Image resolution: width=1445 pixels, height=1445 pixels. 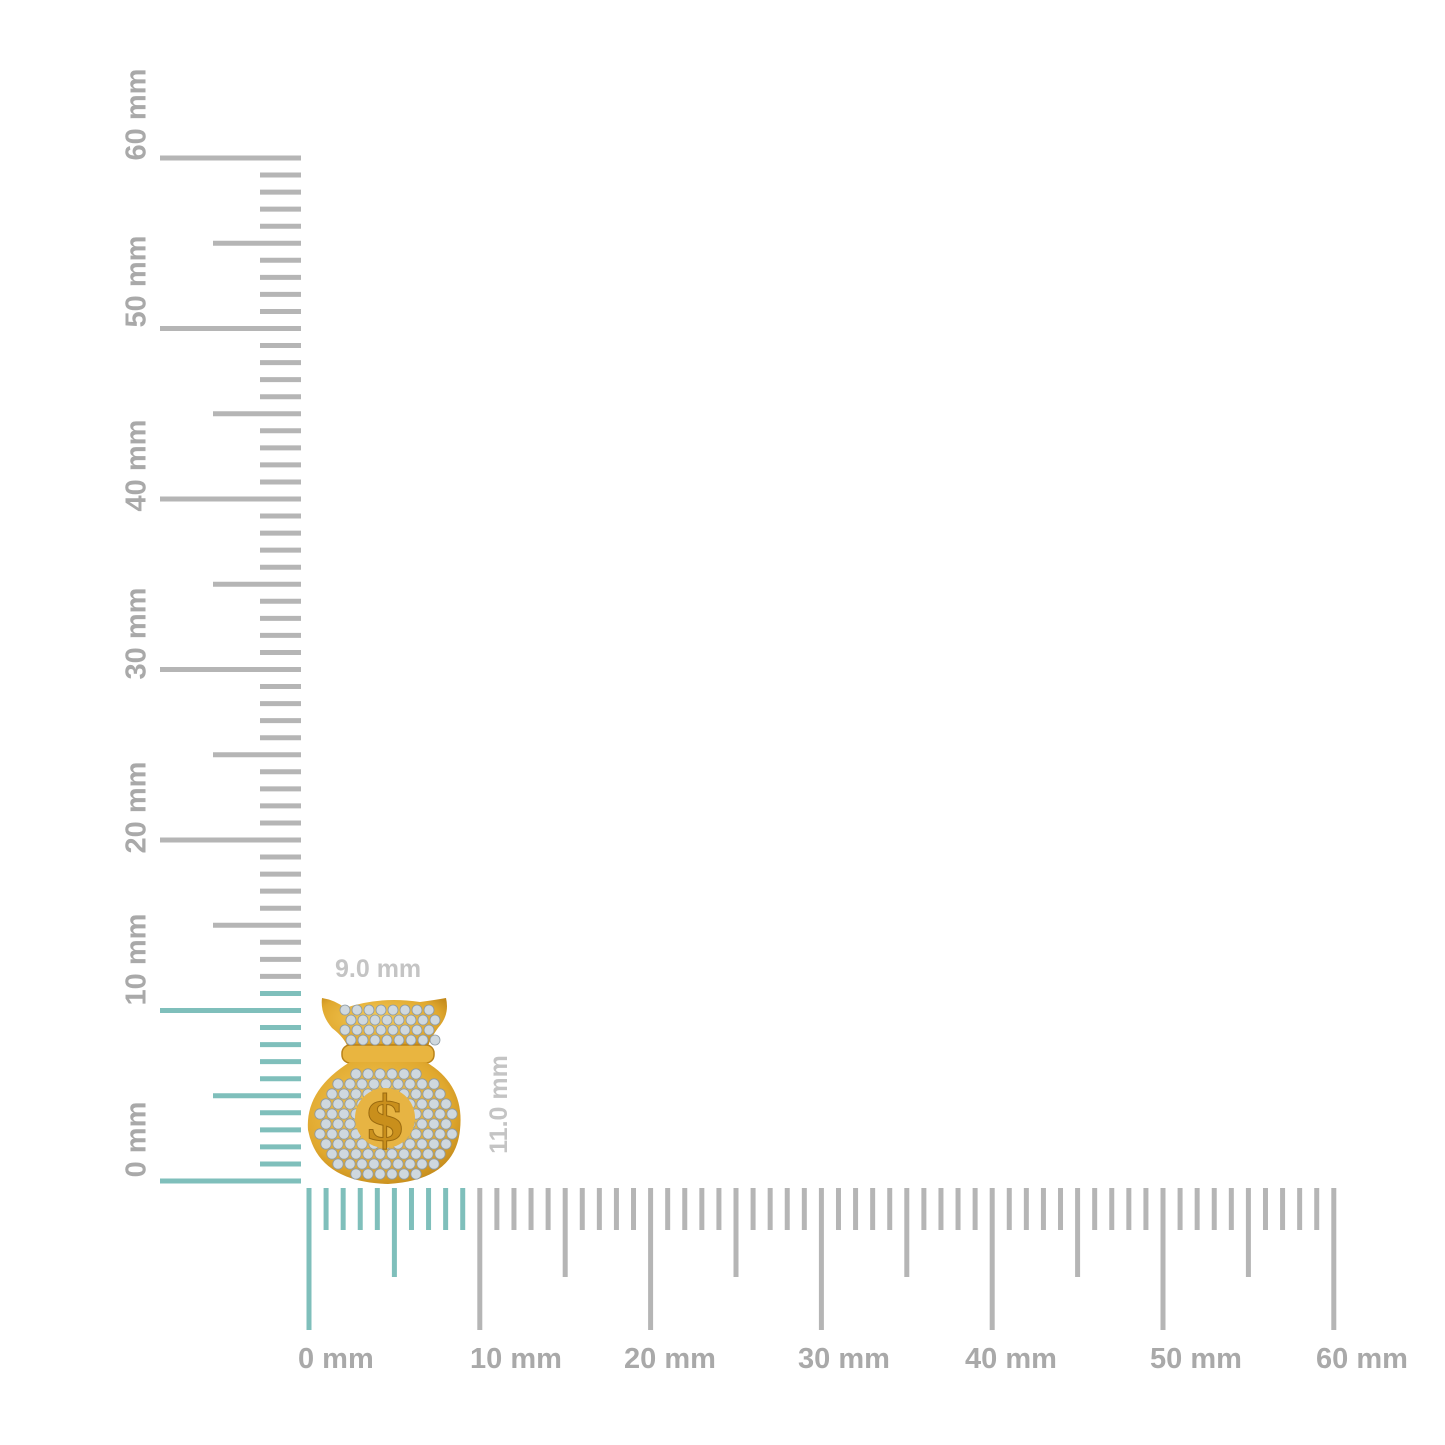 I want to click on vertical-ruler-label: 10 mm, so click(x=136, y=959).